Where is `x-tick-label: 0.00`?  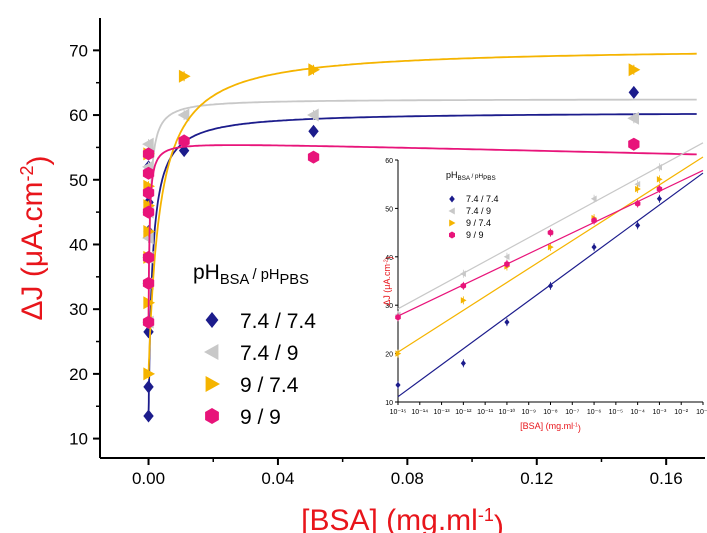
x-tick-label: 0.00 is located at coordinates (148, 478).